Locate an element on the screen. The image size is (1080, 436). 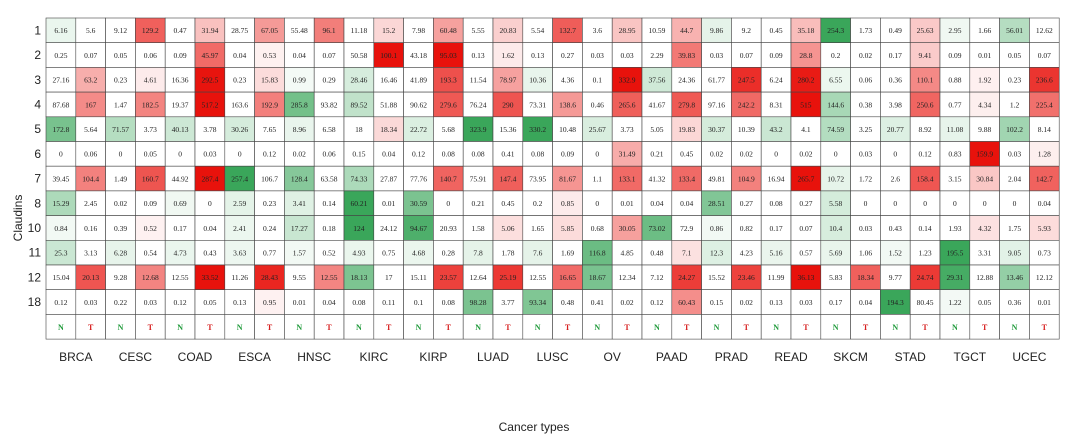
cell-value-label: 3.6 is located at coordinates (598, 30).